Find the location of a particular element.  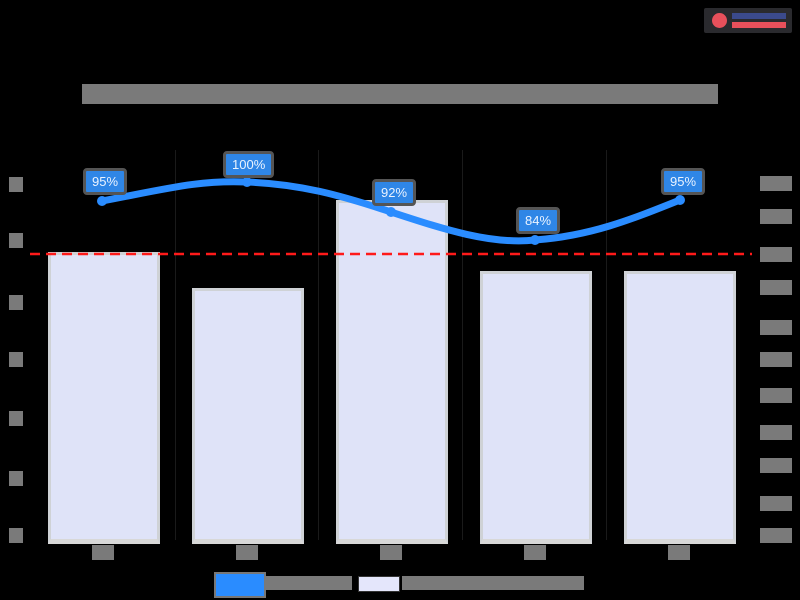

logo-text-bottom is located at coordinates (759, 25).